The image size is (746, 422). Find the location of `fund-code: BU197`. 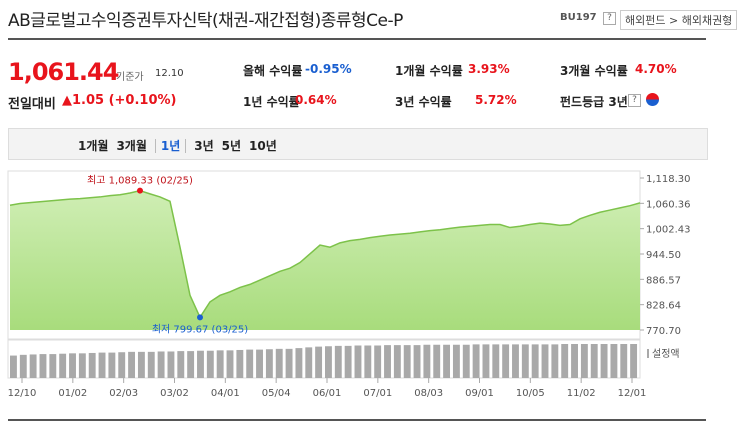

fund-code: BU197 is located at coordinates (578, 17).